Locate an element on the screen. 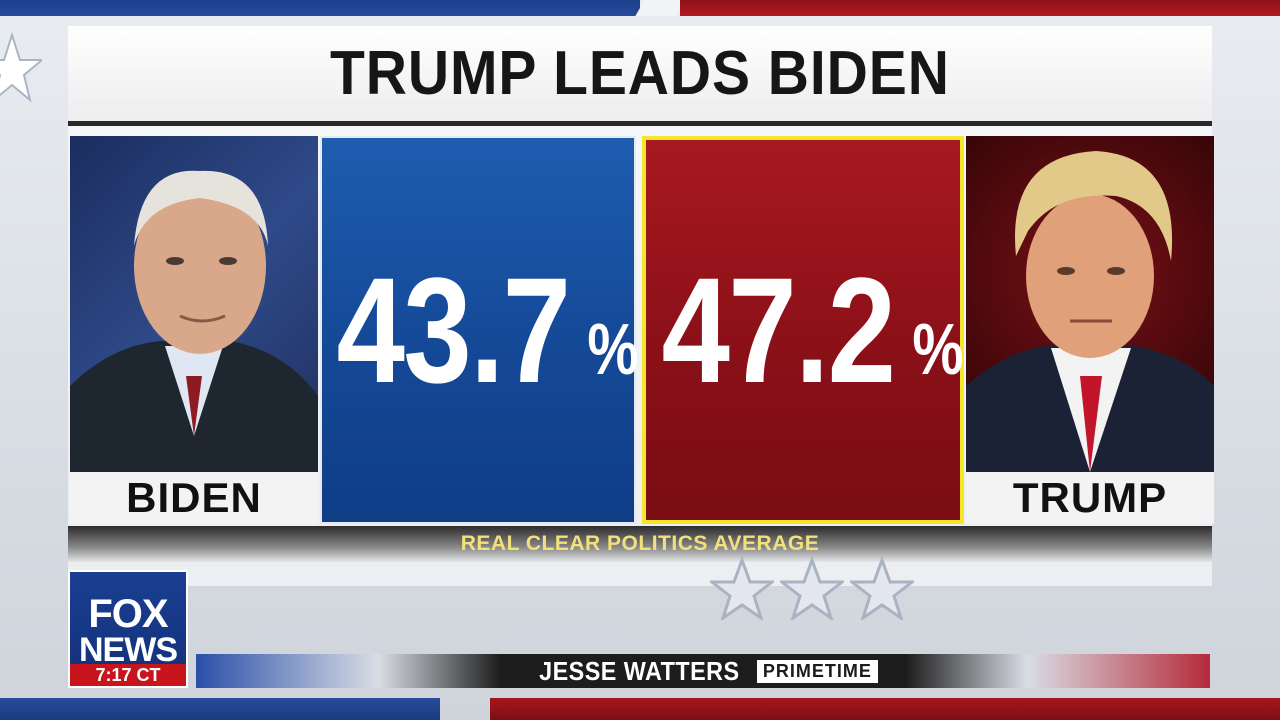 The image size is (1280, 720). bottom-stripe is located at coordinates (640, 709).